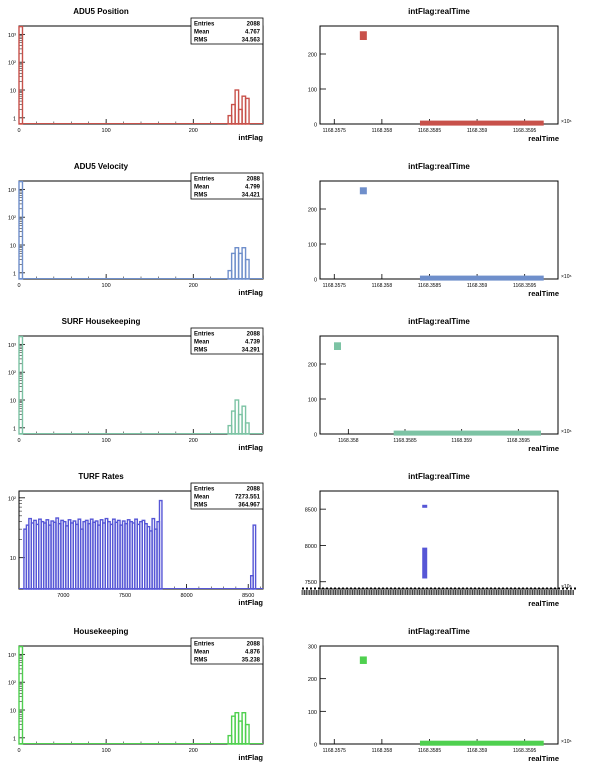  Describe the element at coordinates (101, 321) in the screenshot. I see `chart-title: SURF Housekeeping` at that location.